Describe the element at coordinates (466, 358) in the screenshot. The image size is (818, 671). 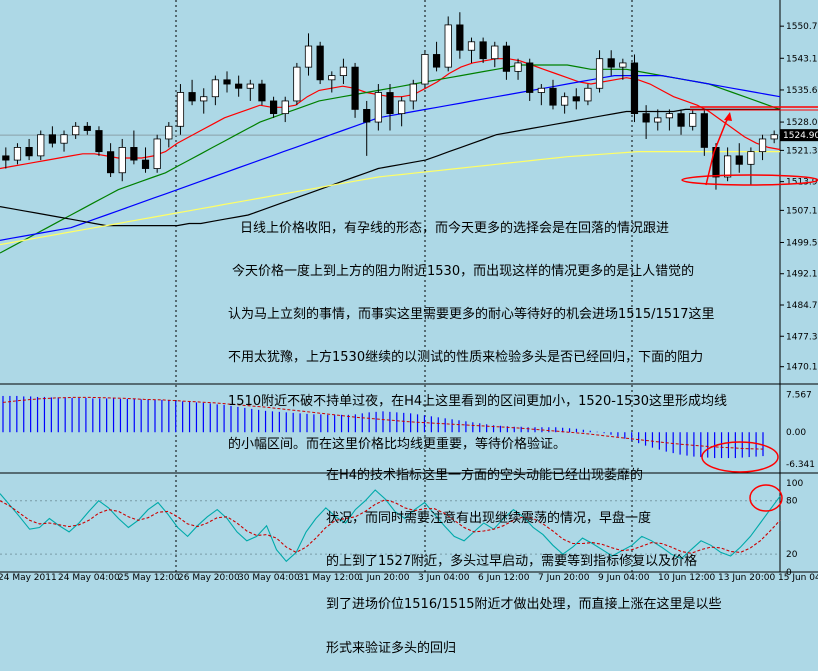
I see `analysis-line: 不用太犹豫，上方1530继续的以测试的性质来检验多头是否已经回归，下面的阻力` at that location.